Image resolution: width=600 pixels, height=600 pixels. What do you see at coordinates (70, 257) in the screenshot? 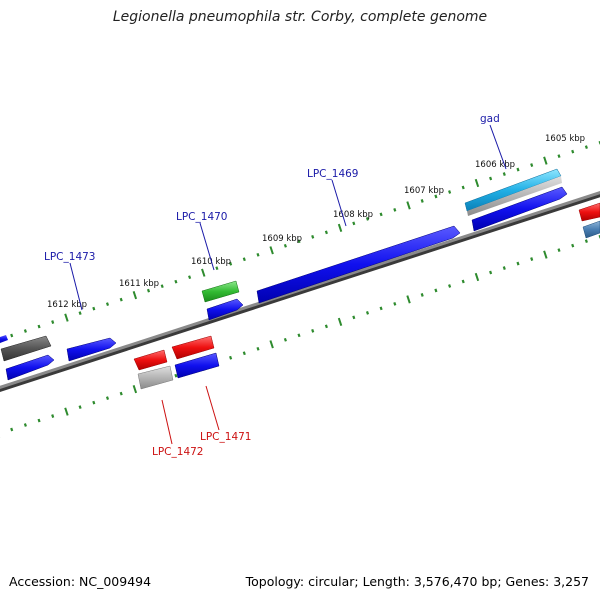
I see `gene-label-LPC_1473: LPC_1473` at bounding box center [70, 257].